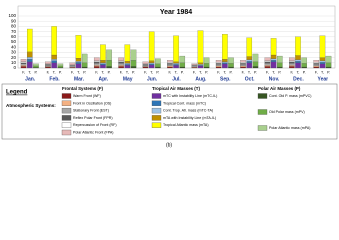 This screenshot has width=339, height=240. Describe the element at coordinates (31, 105) in the screenshot. I see `legend-subtitle: Atmospheric Systems:` at that location.